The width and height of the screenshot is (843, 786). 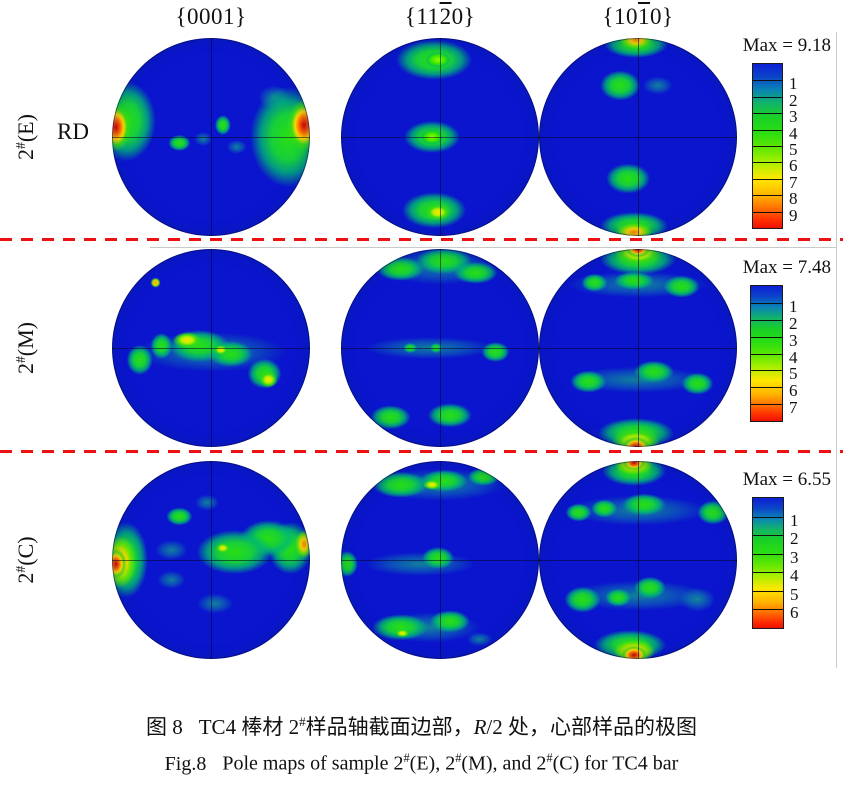 What do you see at coordinates (445, 16) in the screenshot?
I see `header-overbar-digit: 2` at bounding box center [445, 16].